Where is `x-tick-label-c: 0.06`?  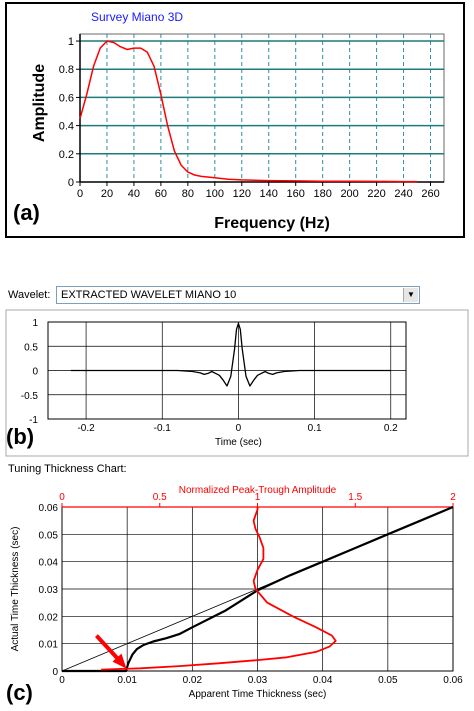
x-tick-label-c: 0.06 is located at coordinates (453, 680).